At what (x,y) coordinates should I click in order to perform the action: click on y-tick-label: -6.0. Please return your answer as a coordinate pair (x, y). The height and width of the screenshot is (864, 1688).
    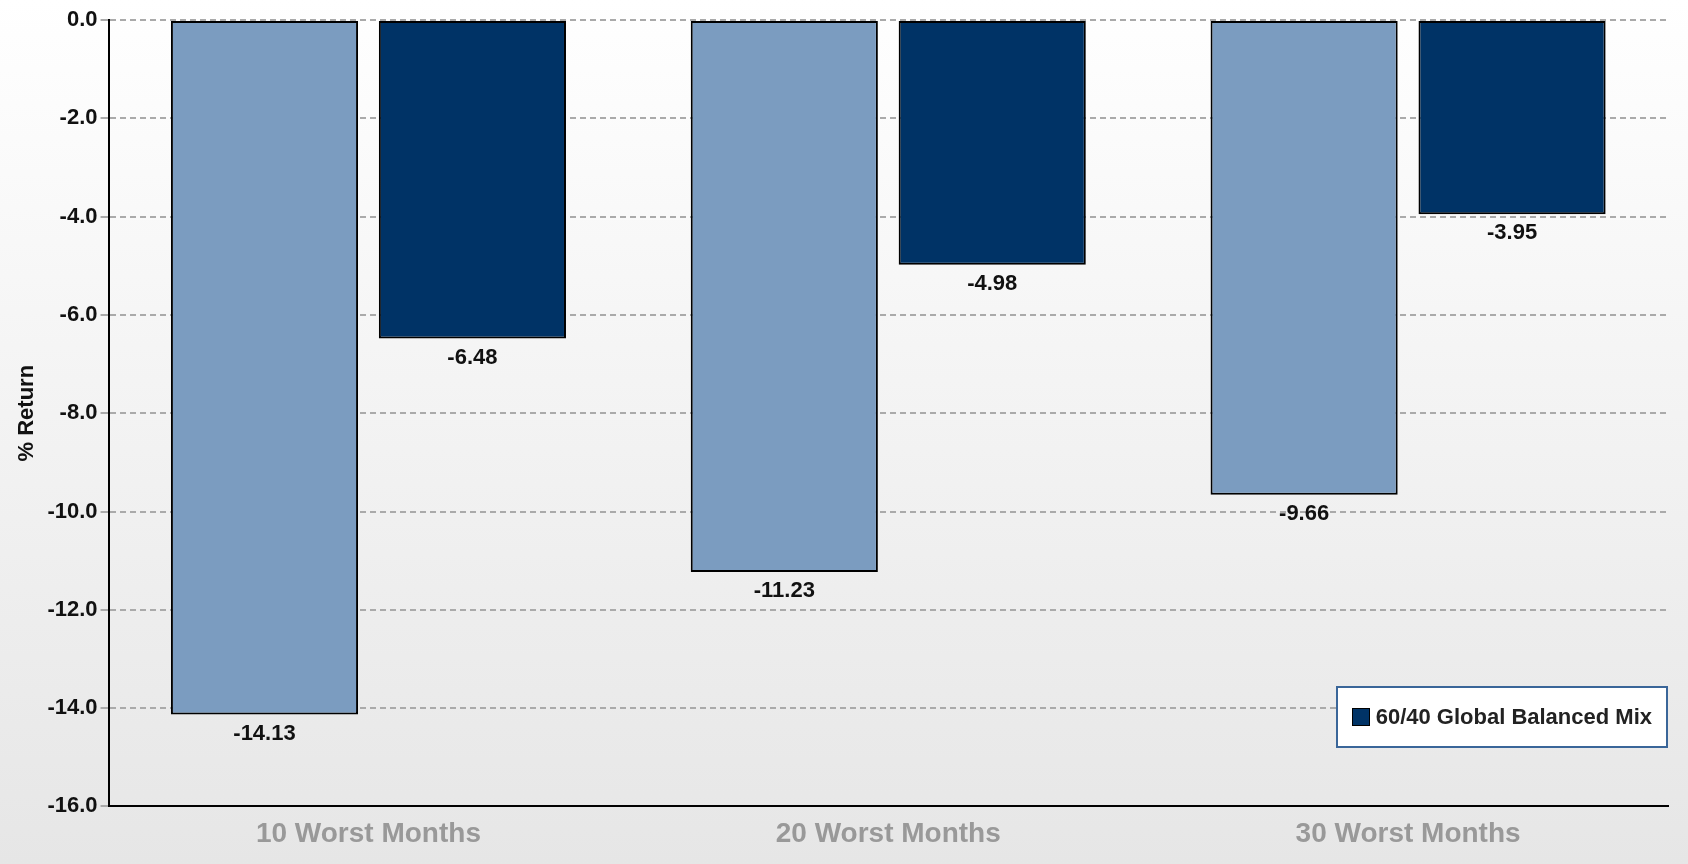
    Looking at the image, I should click on (78, 313).